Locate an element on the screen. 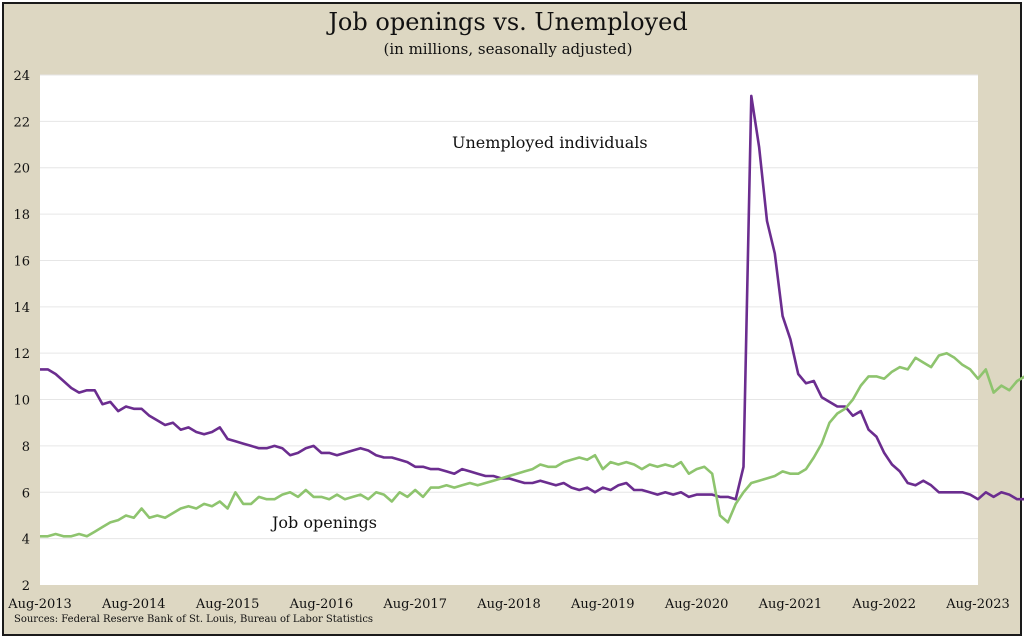 This screenshot has width=1024, height=638. x-tick-label: Aug-2015 is located at coordinates (227, 604).